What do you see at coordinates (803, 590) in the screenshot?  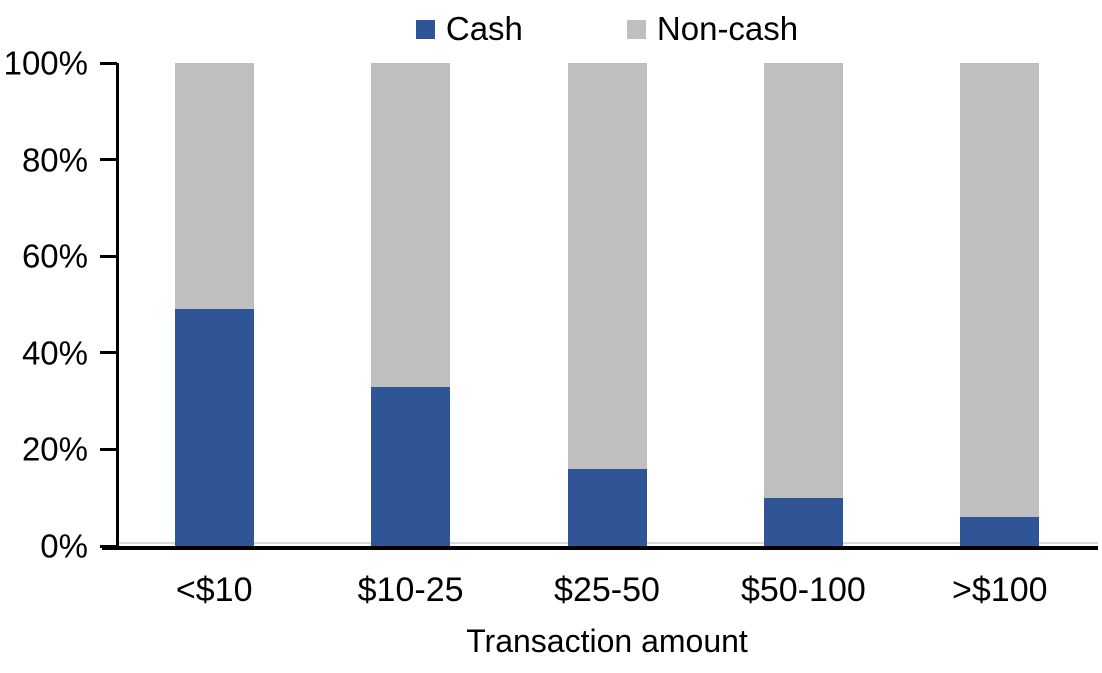 I see `x-category-label: $50-100` at bounding box center [803, 590].